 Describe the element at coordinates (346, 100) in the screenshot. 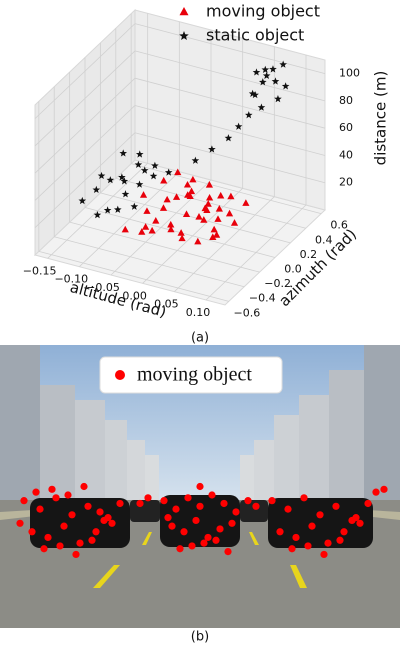

I see `z-tick-label: 80` at that location.